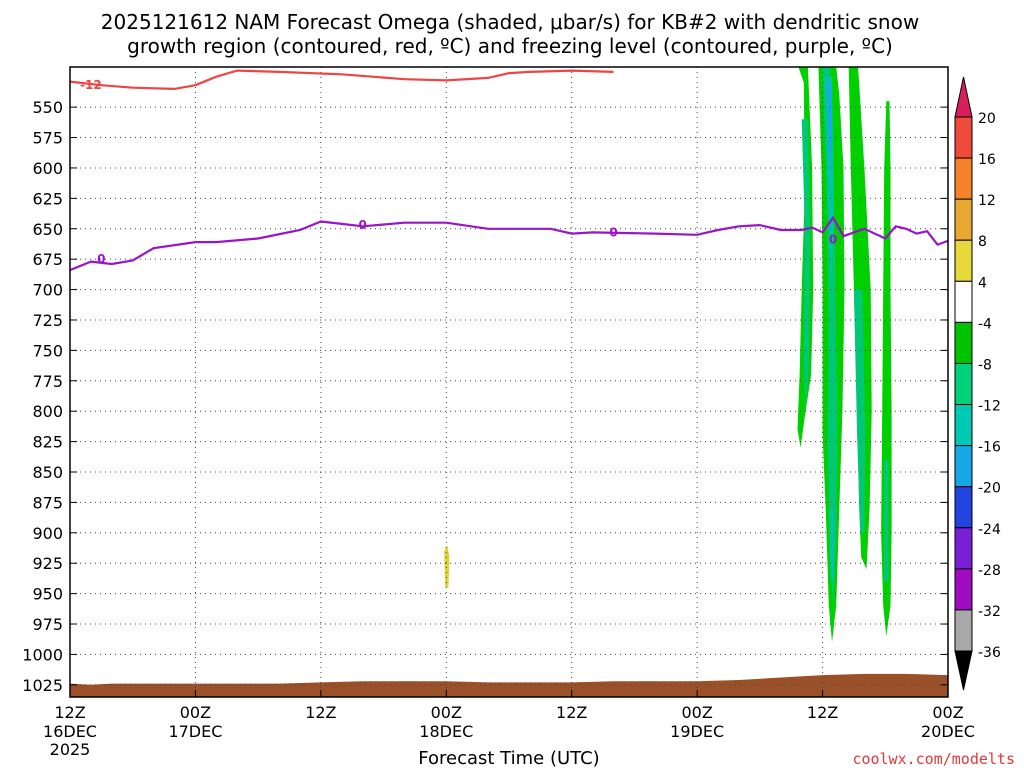 The height and width of the screenshot is (768, 1024). I want to click on colorbar-label: -8, so click(985, 365).